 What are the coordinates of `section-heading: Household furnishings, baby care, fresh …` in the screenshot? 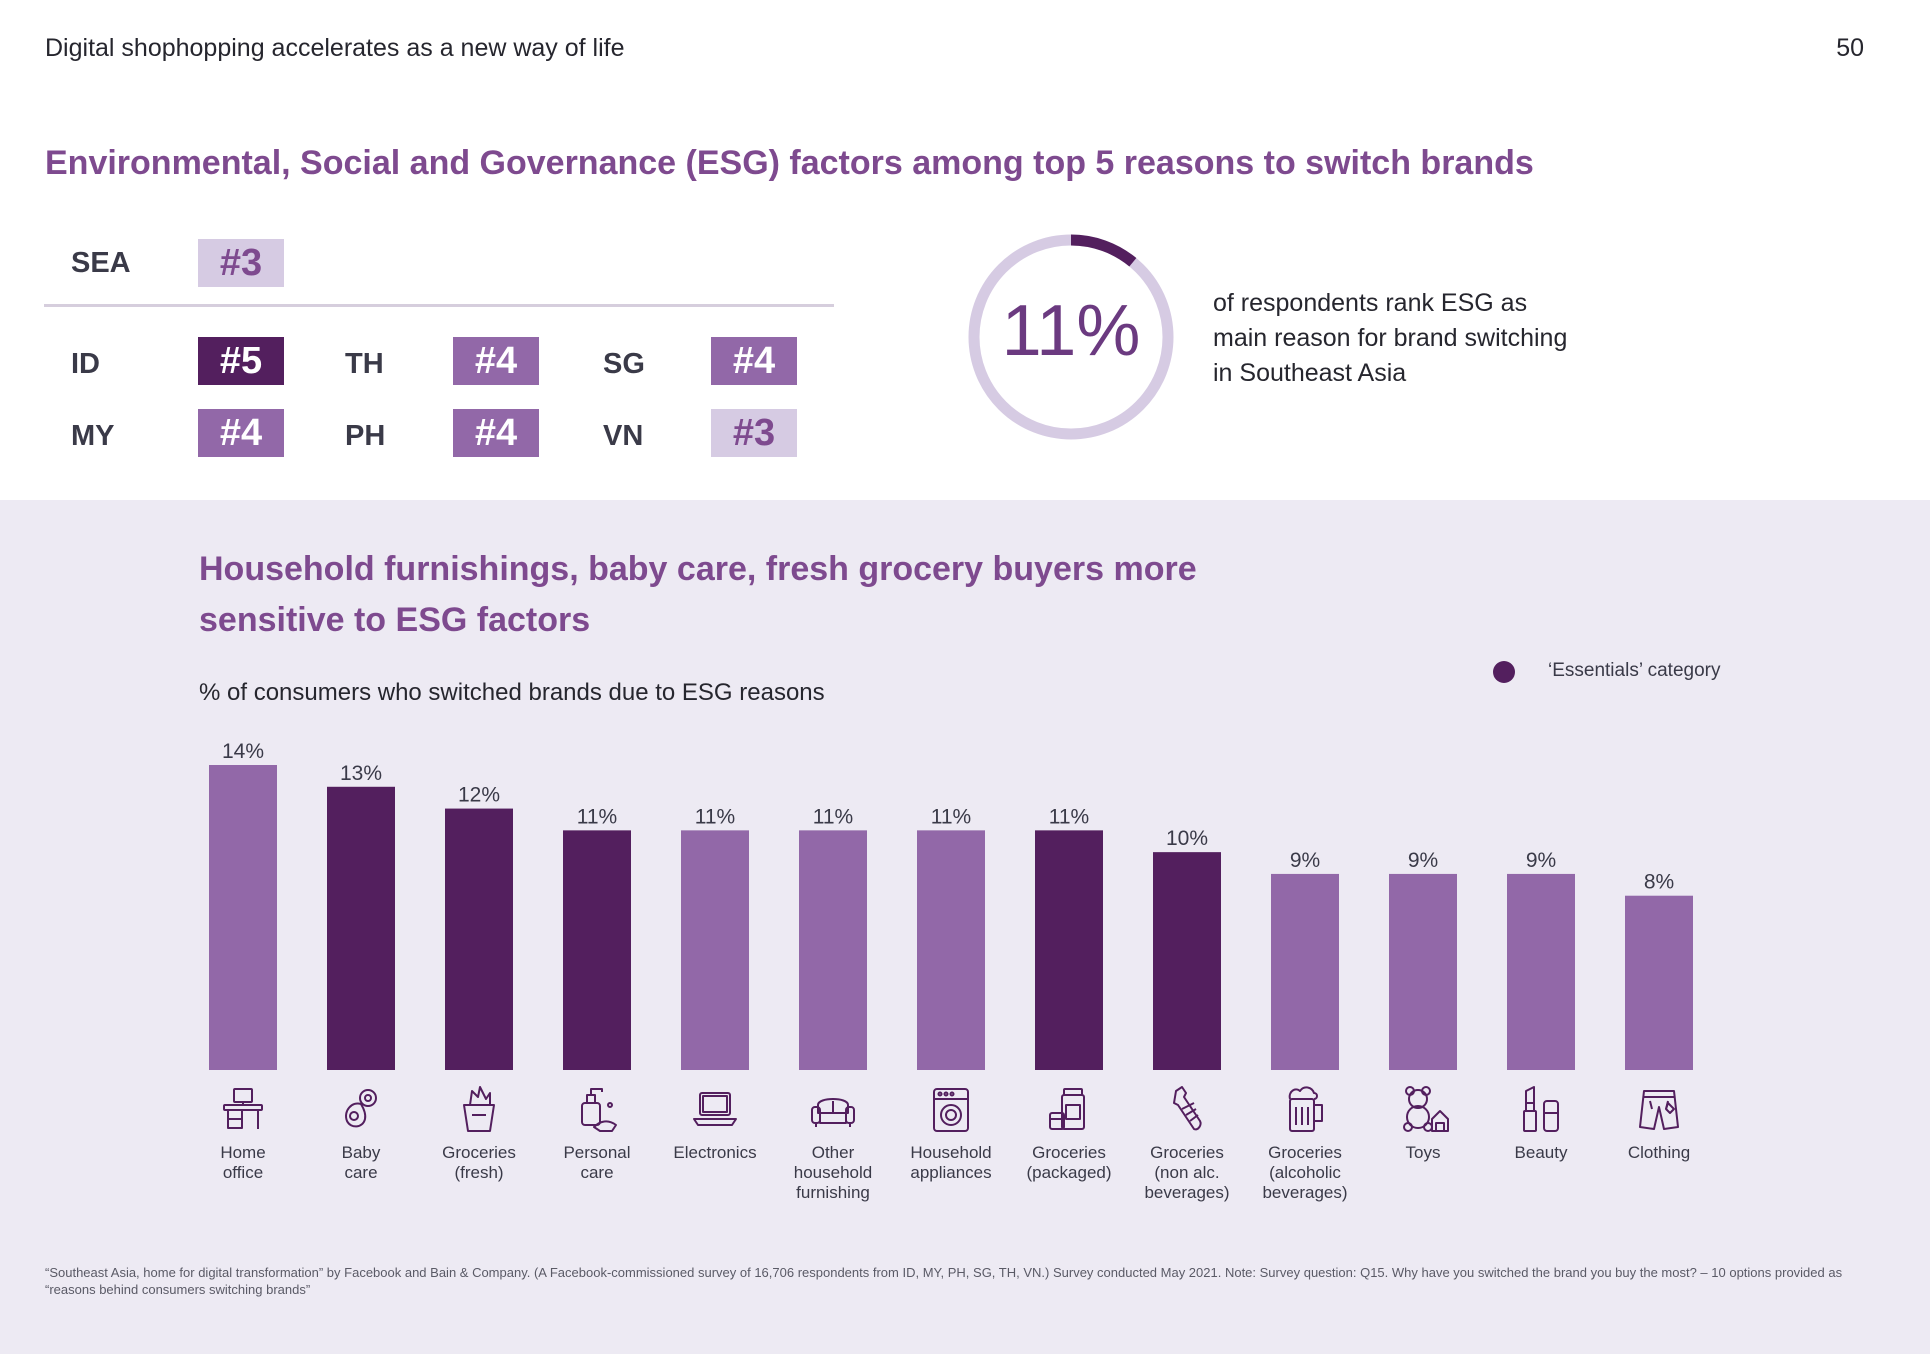 It's located at (698, 594).